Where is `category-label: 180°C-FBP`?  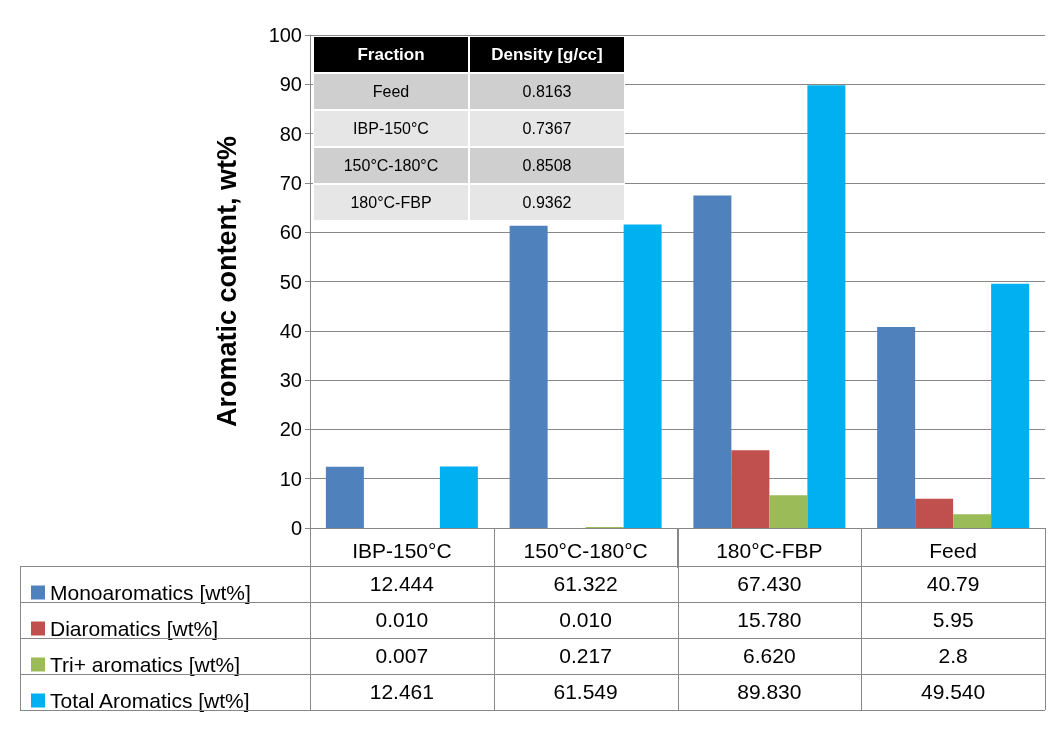 category-label: 180°C-FBP is located at coordinates (391, 202).